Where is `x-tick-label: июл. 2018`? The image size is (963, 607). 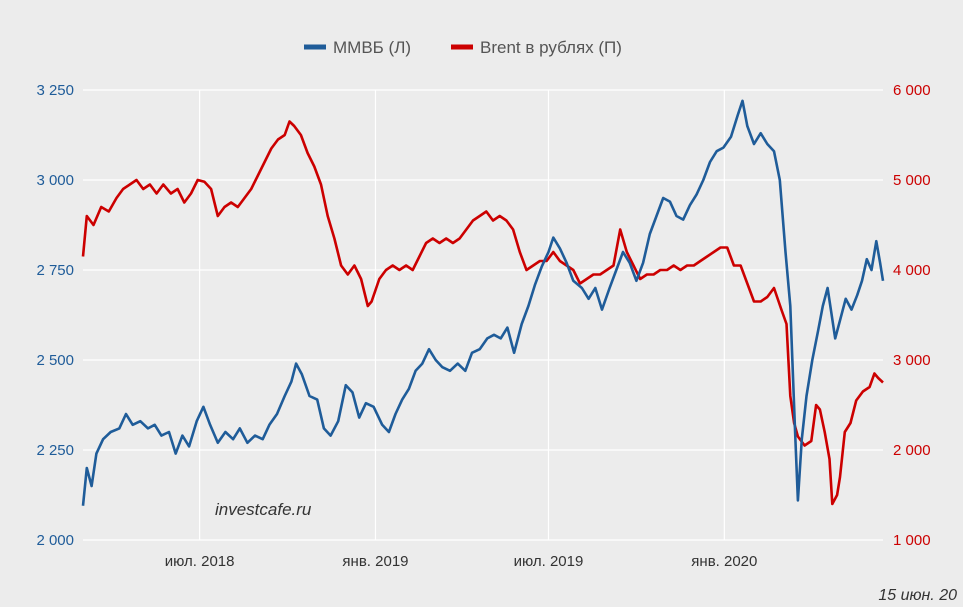 x-tick-label: июл. 2018 is located at coordinates (200, 561).